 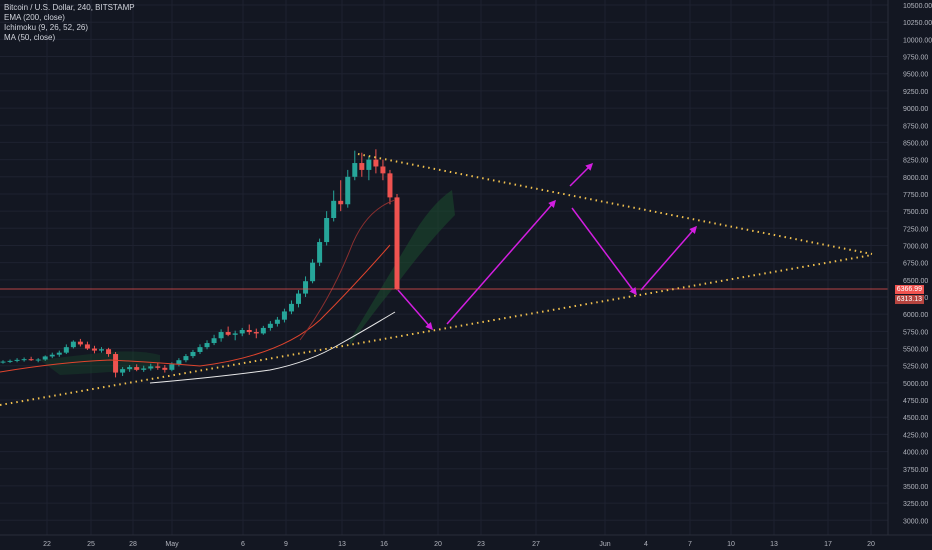 I want to click on price-tick-label: 8250.00, so click(x=915, y=161).